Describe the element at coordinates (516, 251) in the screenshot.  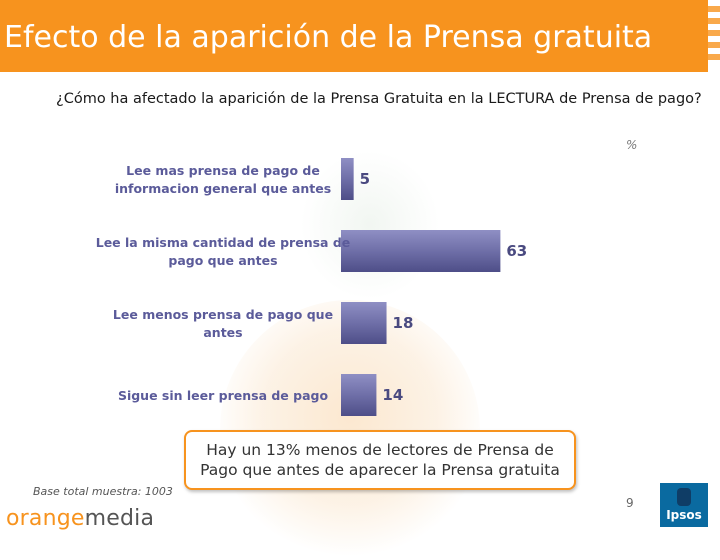
I see `value-label-2: 63` at that location.